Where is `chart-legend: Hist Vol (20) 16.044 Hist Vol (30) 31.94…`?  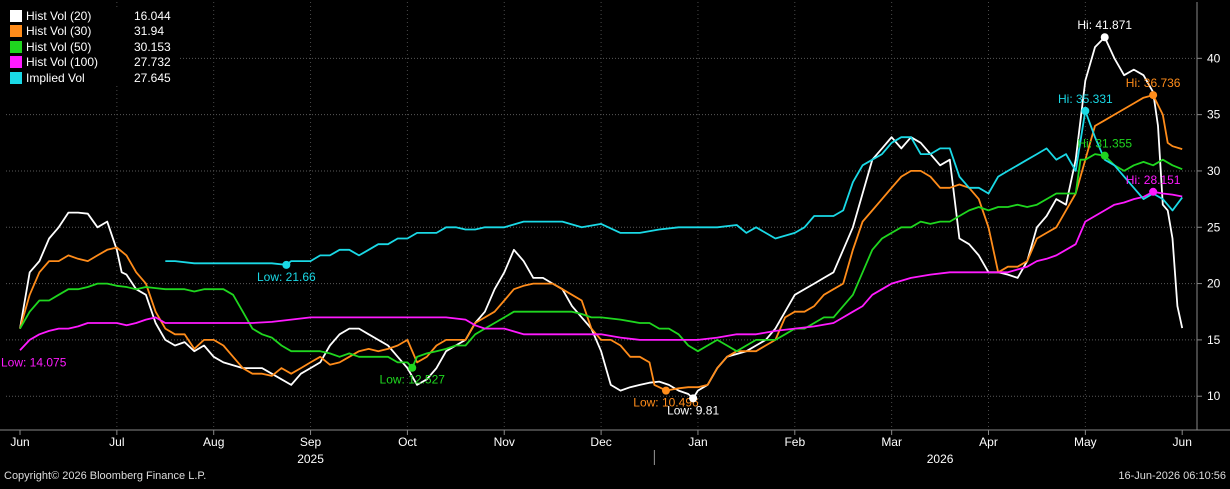 chart-legend: Hist Vol (20) 16.044 Hist Vol (30) 31.94… is located at coordinates (92, 47).